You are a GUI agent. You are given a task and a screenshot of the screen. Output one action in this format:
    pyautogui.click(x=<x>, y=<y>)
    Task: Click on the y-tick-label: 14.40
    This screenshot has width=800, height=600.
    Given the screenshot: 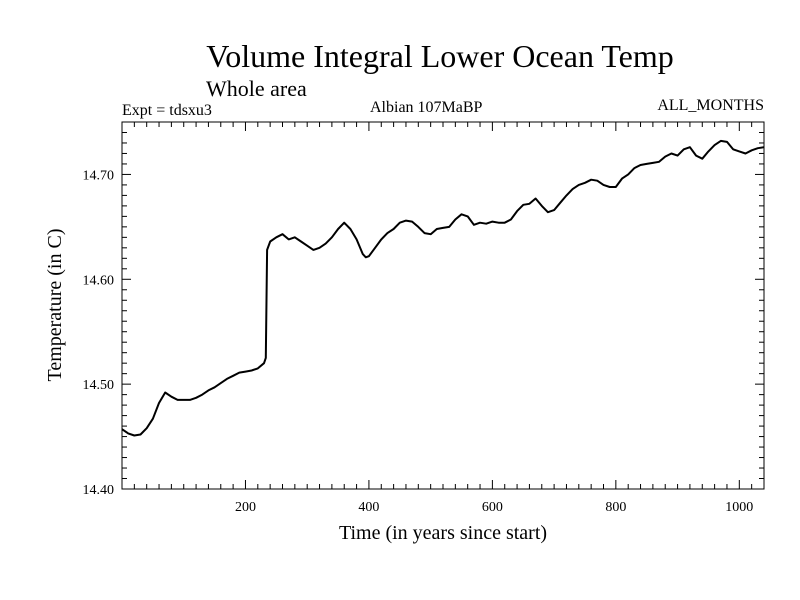 What is the action you would take?
    pyautogui.click(x=99, y=490)
    